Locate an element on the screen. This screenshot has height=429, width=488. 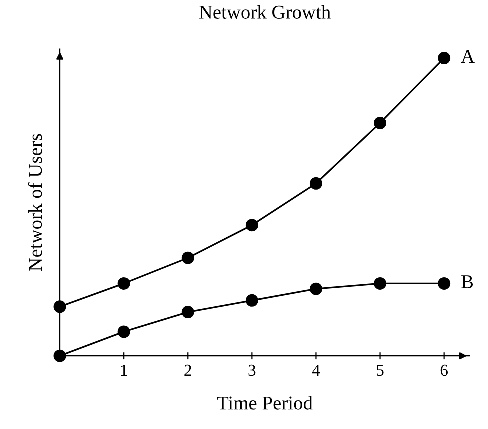
x-tick-label: 4 is located at coordinates (316, 370).